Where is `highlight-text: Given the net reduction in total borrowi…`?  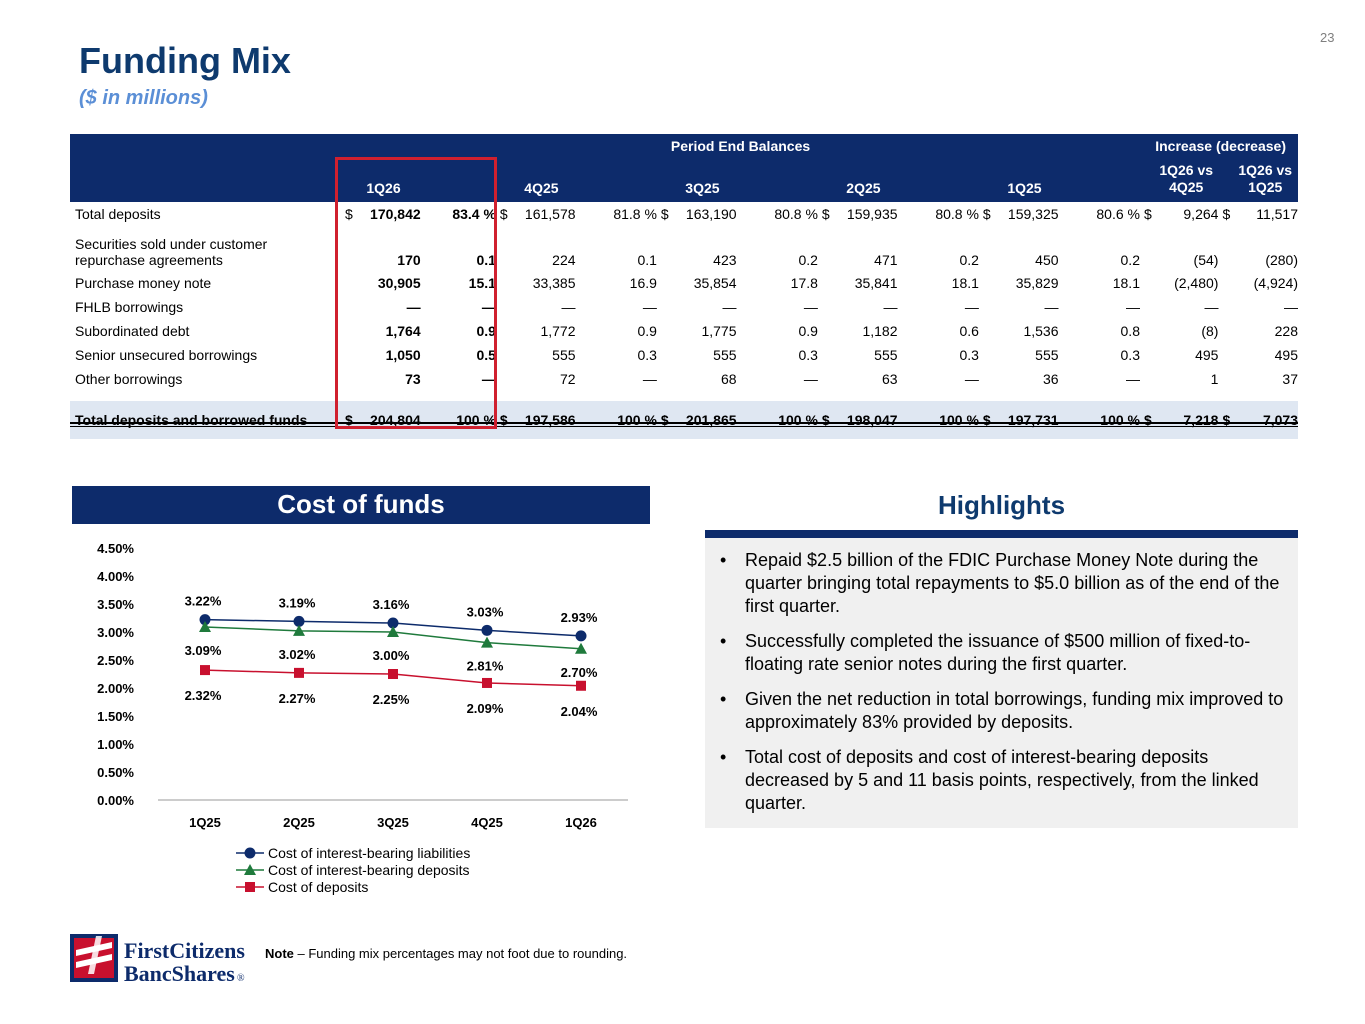
highlight-text: Given the net reduction in total borrowi… is located at coordinates (1014, 710).